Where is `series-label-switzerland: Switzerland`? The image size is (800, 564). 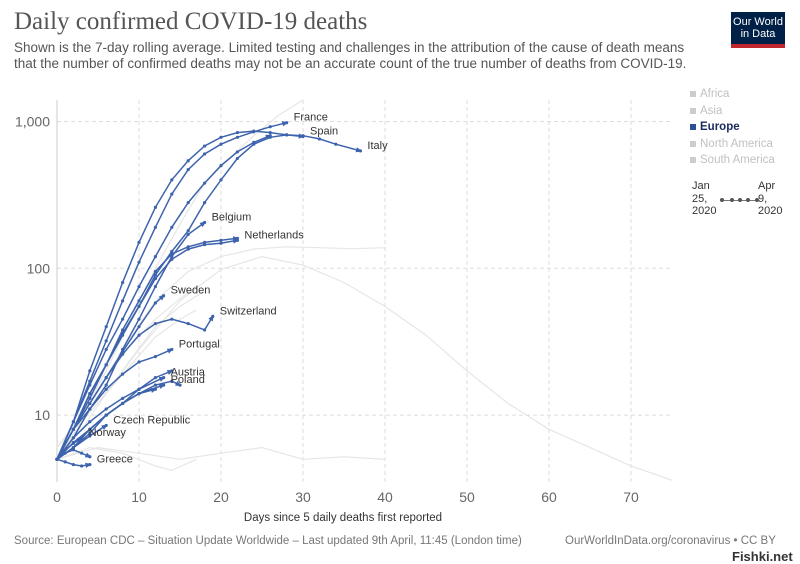
series-label-switzerland: Switzerland is located at coordinates (248, 311).